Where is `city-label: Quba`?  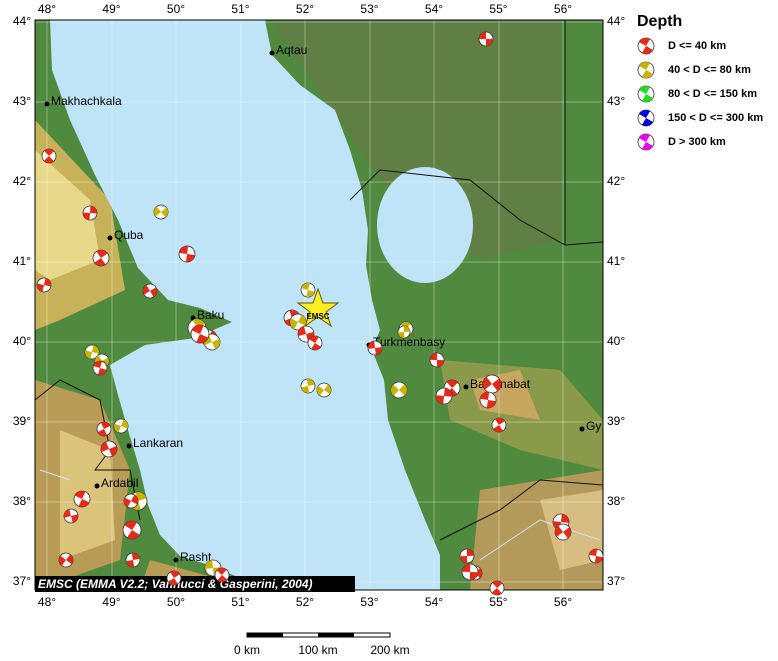
city-label: Quba is located at coordinates (129, 235).